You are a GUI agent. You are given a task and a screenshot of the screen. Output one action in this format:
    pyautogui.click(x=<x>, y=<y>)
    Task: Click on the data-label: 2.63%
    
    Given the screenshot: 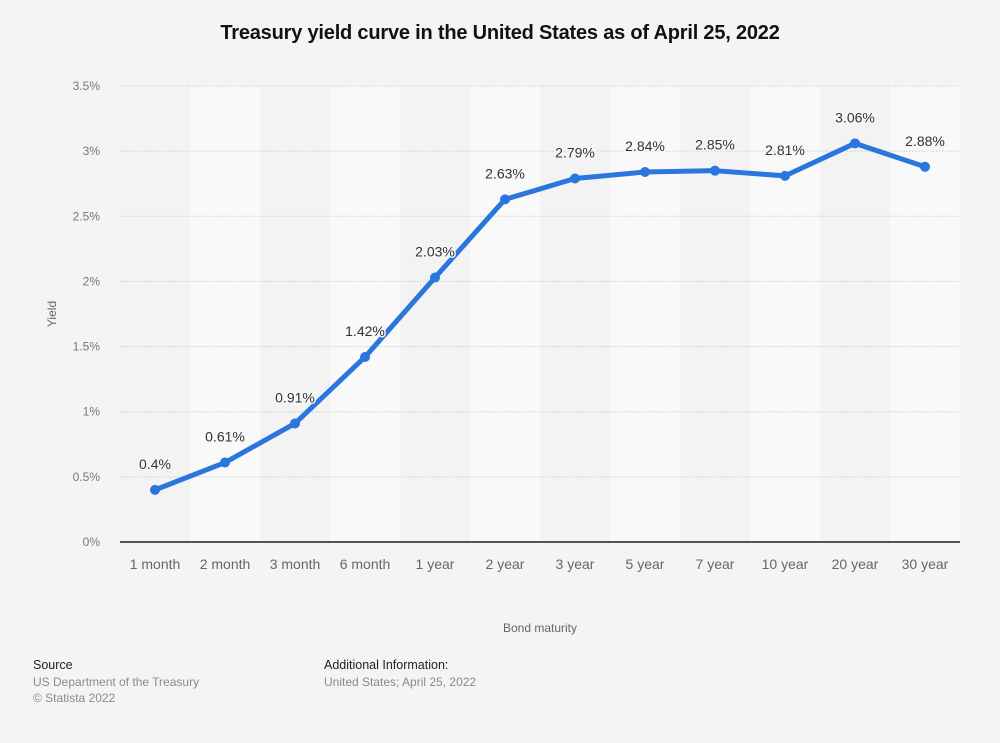 What is the action you would take?
    pyautogui.click(x=505, y=173)
    